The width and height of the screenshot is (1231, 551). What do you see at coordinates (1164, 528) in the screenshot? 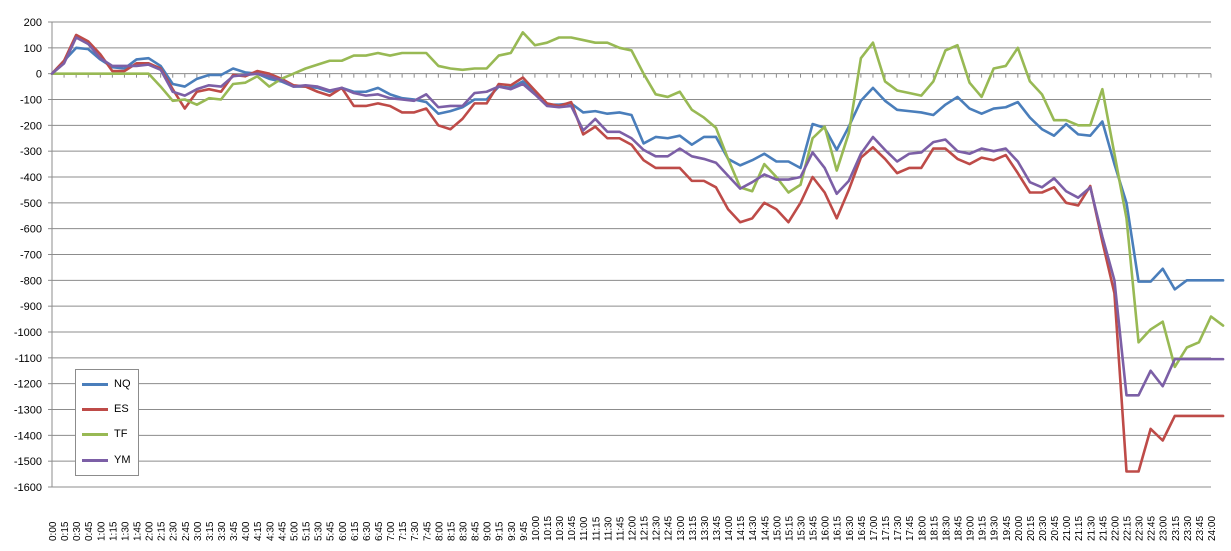
I see `x-tick-label: 23:00` at bounding box center [1164, 528].